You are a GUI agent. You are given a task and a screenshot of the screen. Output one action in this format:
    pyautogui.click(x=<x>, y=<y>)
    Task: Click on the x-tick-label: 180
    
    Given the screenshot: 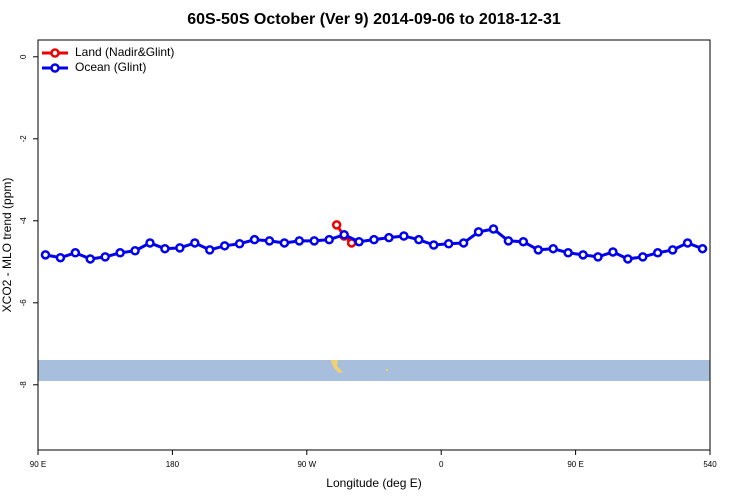 What is the action you would take?
    pyautogui.click(x=173, y=464)
    